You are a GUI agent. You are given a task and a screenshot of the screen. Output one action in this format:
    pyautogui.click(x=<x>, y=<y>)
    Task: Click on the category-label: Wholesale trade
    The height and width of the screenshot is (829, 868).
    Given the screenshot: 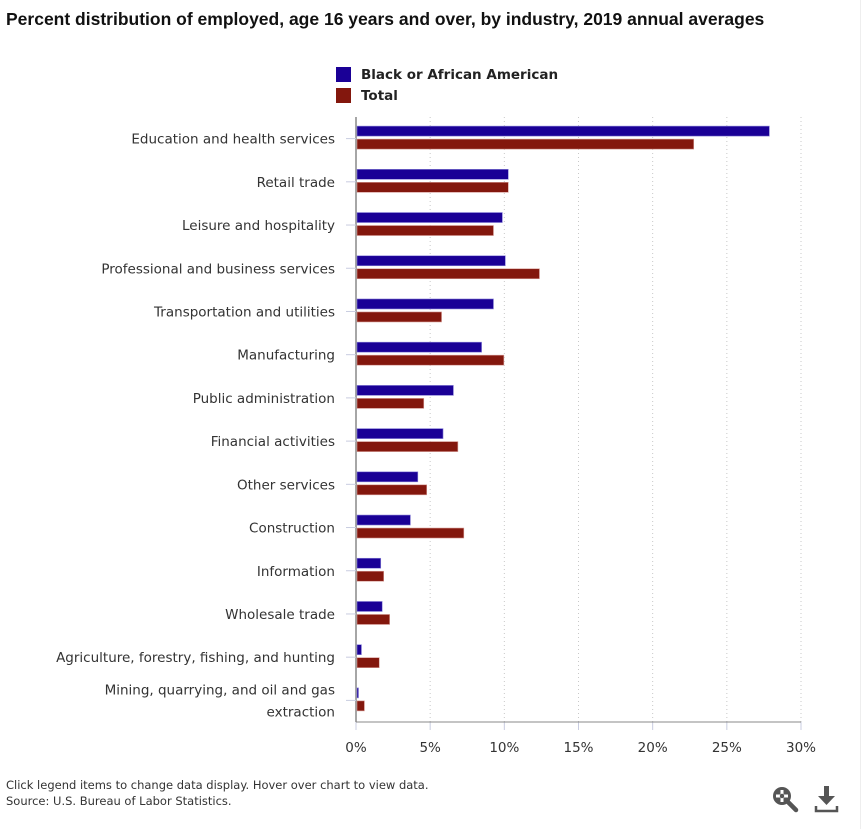 What is the action you would take?
    pyautogui.click(x=280, y=615)
    